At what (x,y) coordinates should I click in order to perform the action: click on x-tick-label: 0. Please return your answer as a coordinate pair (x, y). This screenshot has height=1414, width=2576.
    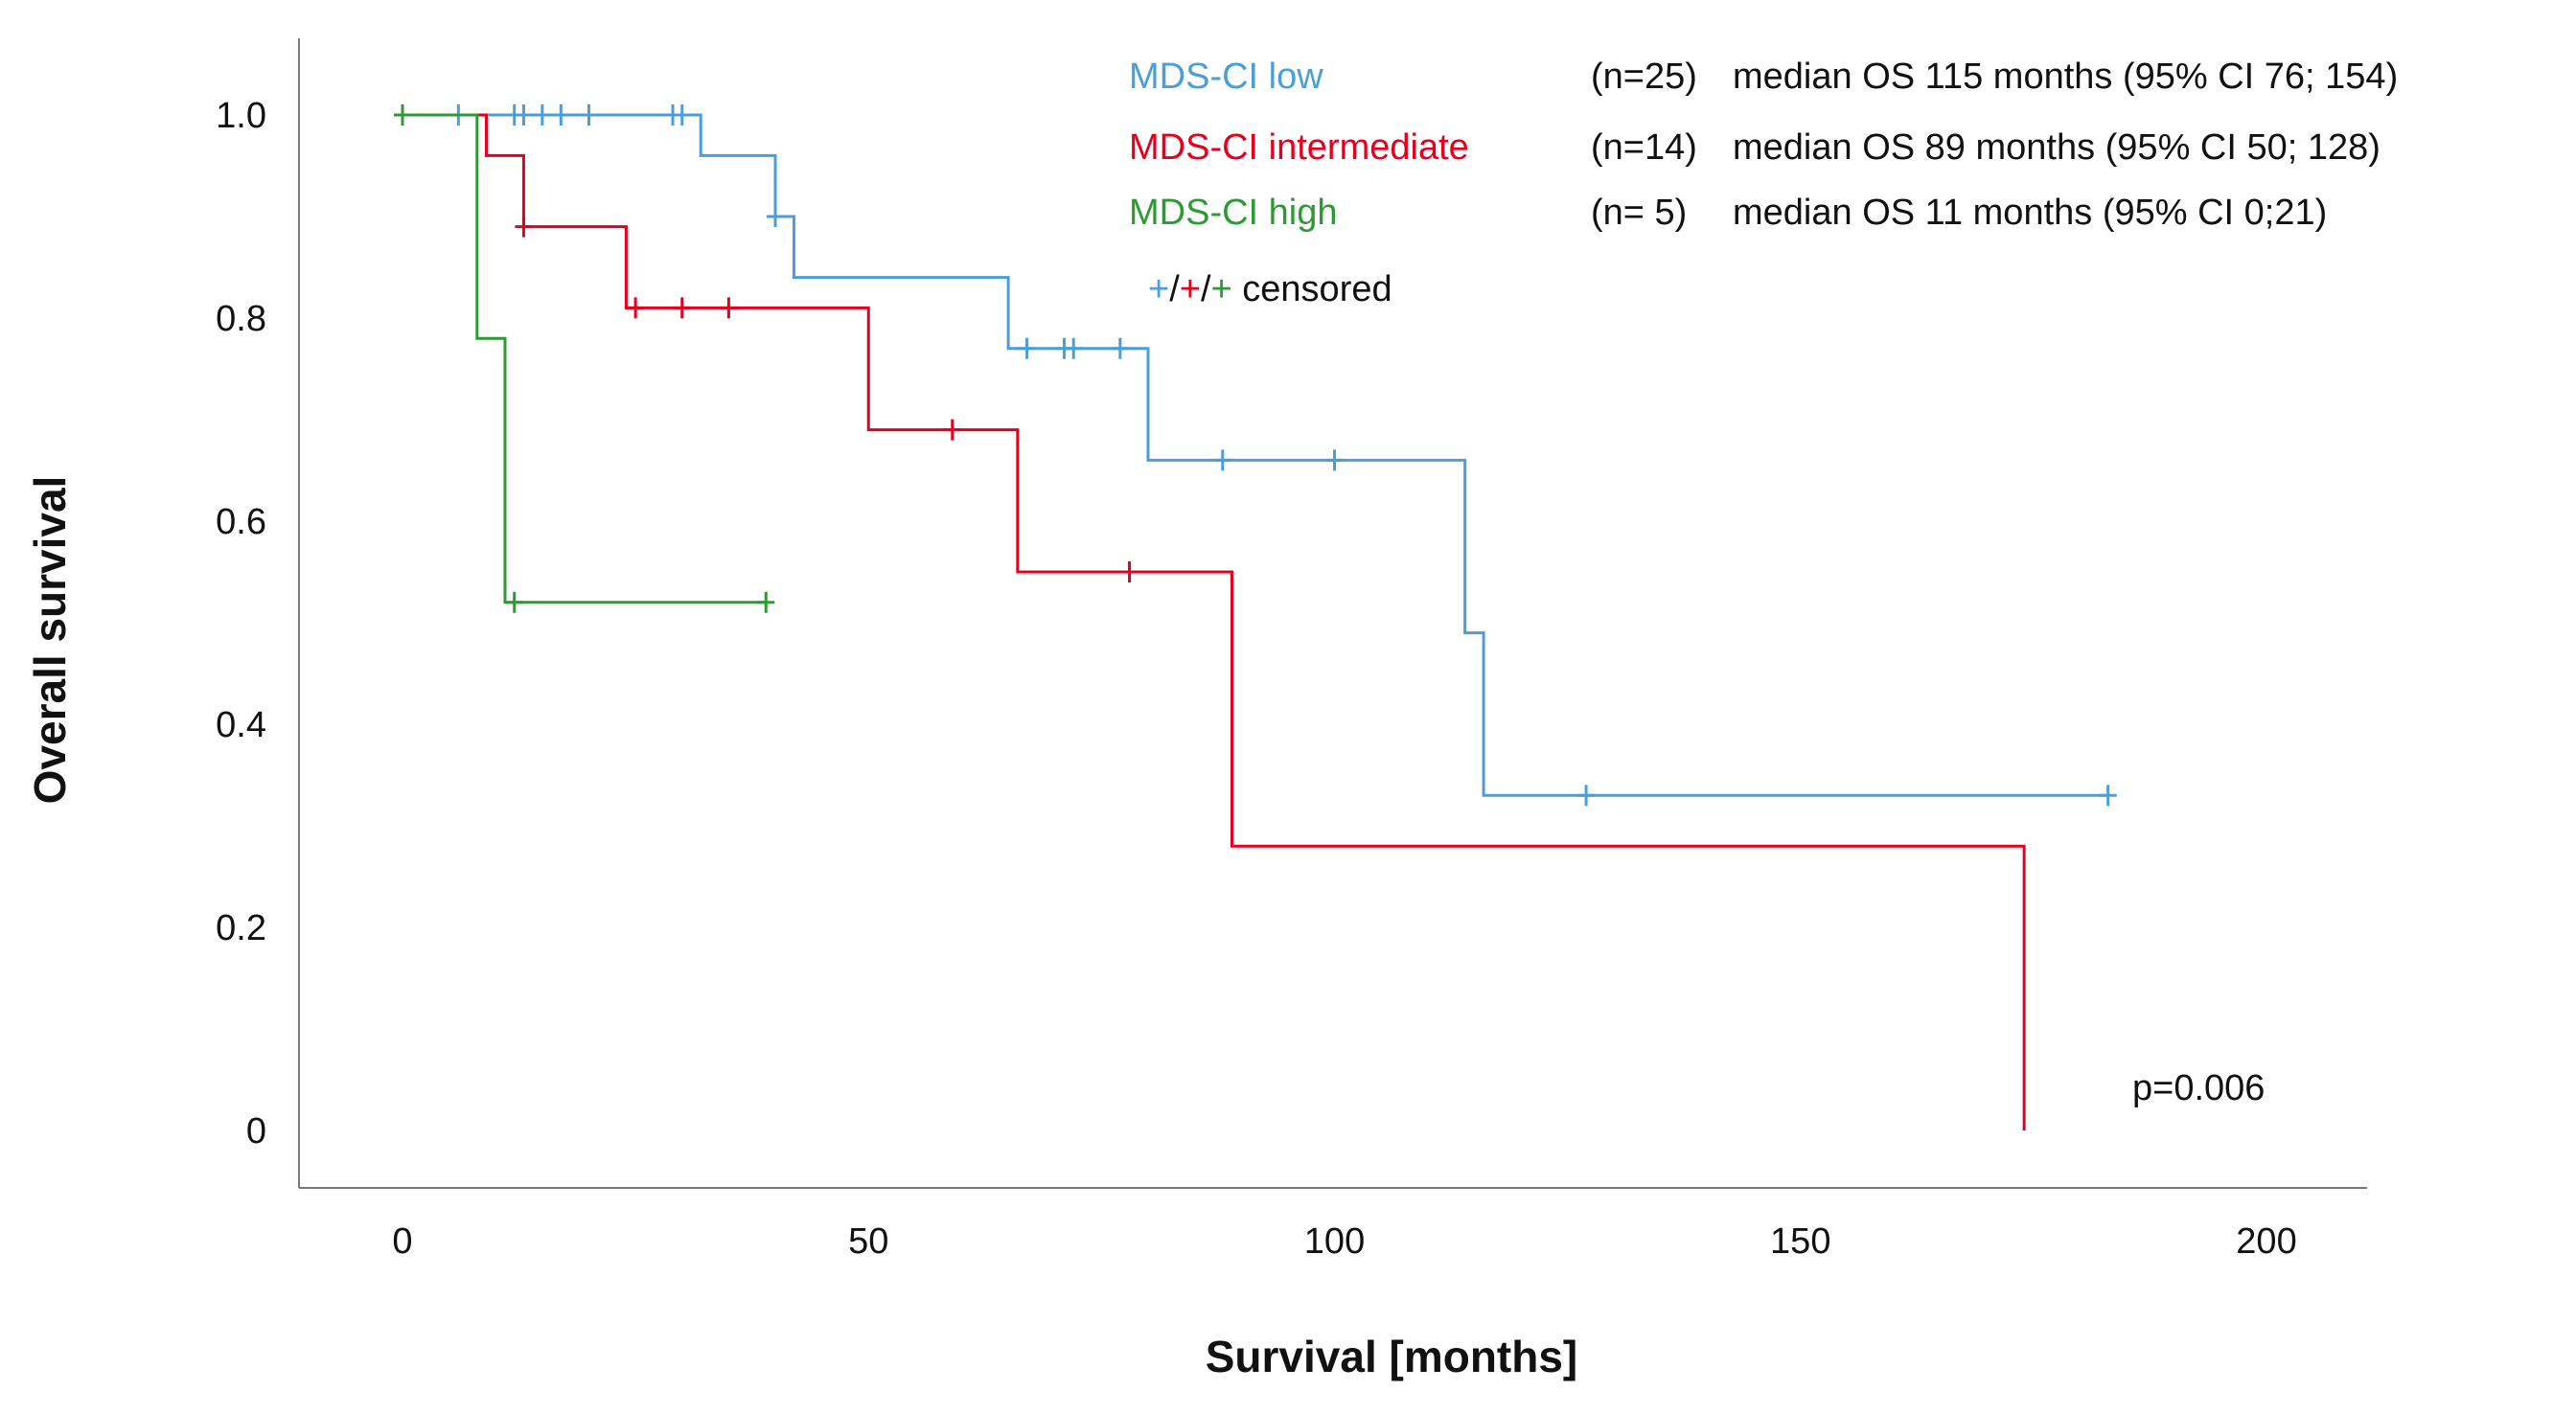
    Looking at the image, I should click on (402, 1242).